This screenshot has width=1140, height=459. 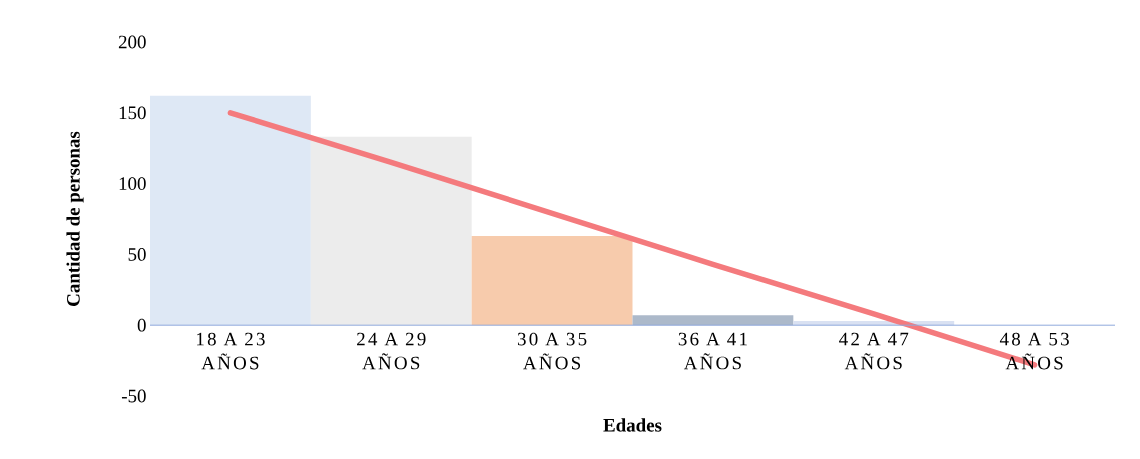 What do you see at coordinates (75, 218) in the screenshot?
I see `y-axis-title: Cantidad de personas` at bounding box center [75, 218].